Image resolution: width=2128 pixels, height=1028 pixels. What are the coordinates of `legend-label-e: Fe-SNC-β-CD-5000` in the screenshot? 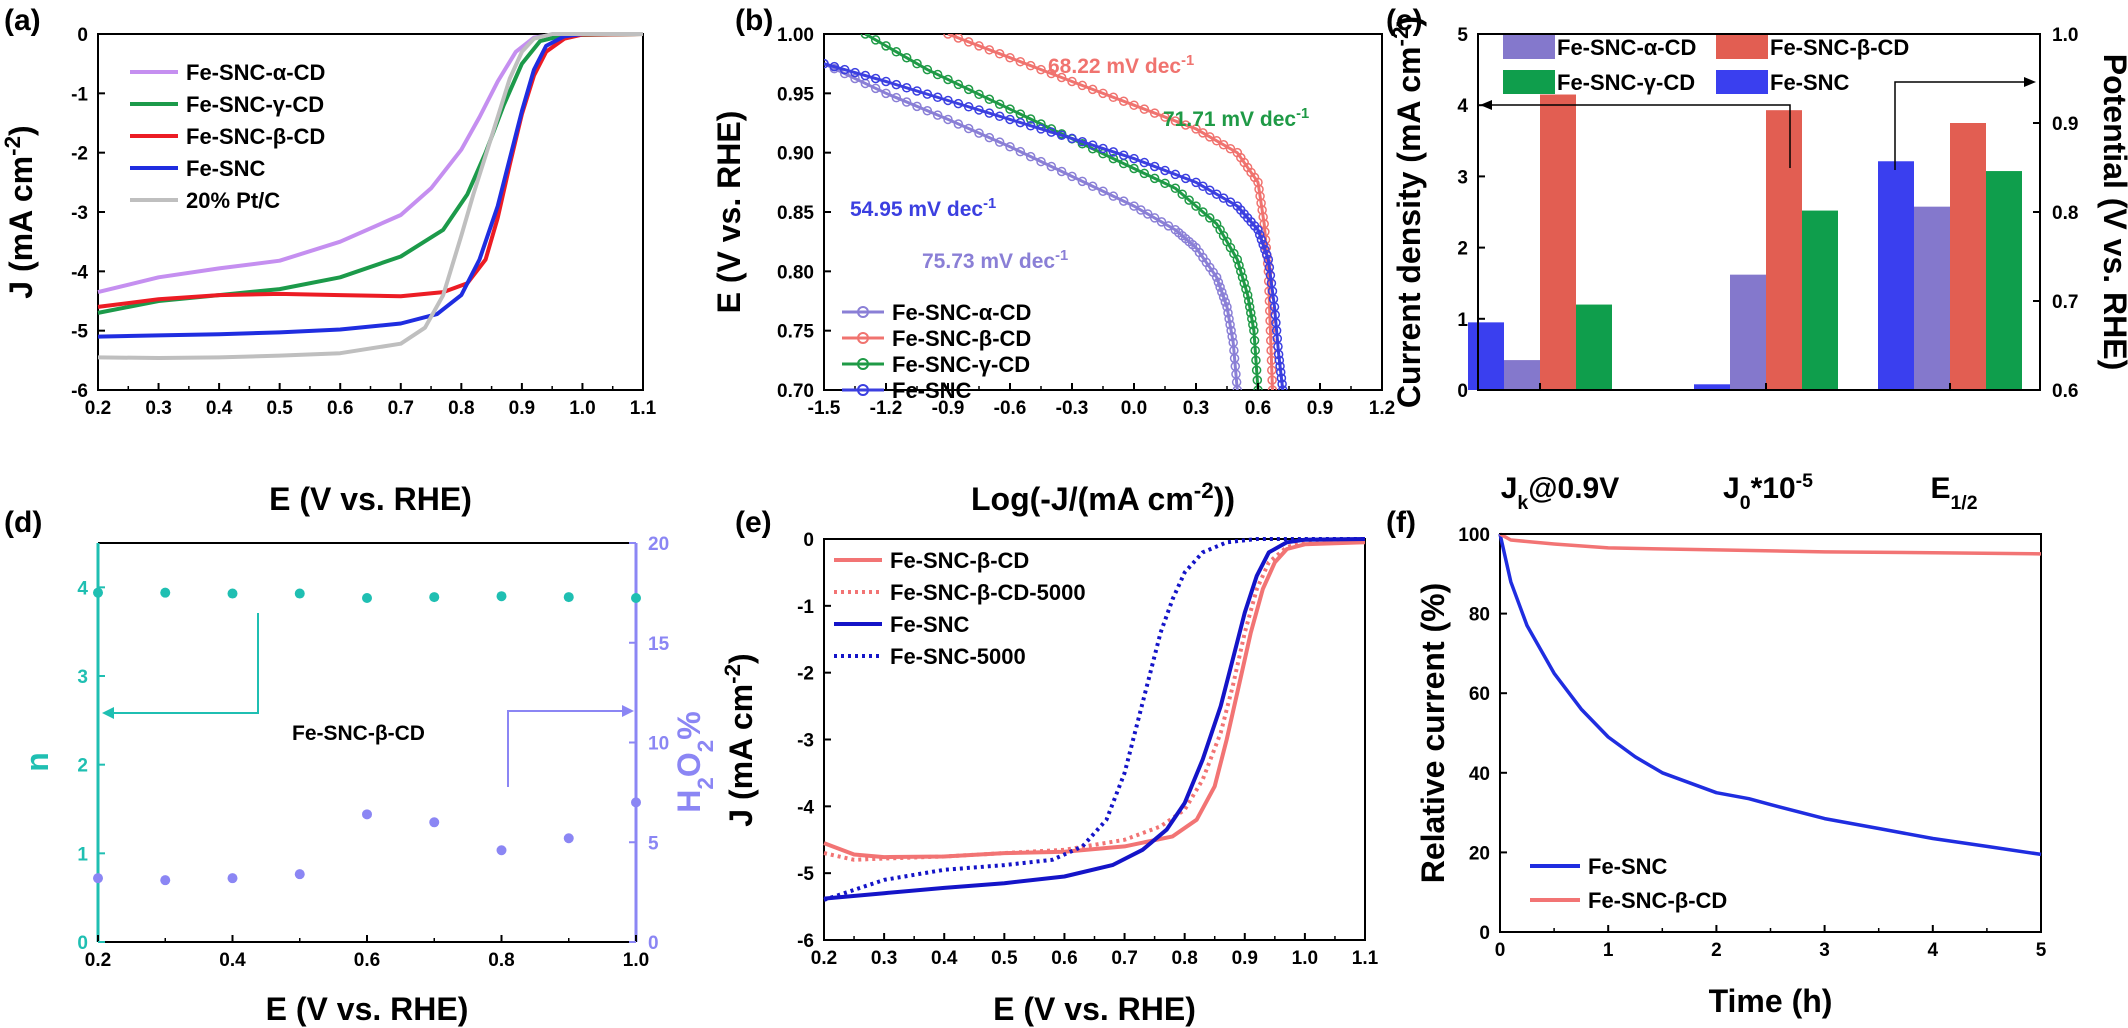 It's located at (988, 592).